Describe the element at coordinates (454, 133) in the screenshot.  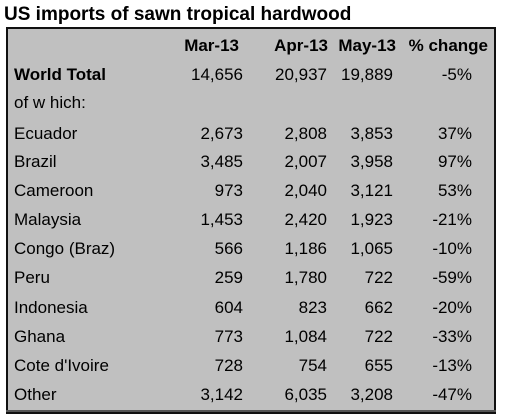
I see `cell-percent-change: 37%` at that location.